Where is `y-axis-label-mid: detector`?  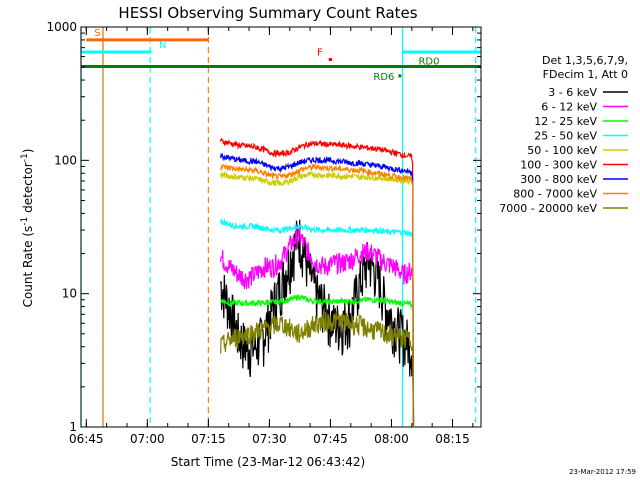
y-axis-label-mid: detector is located at coordinates (28, 189).